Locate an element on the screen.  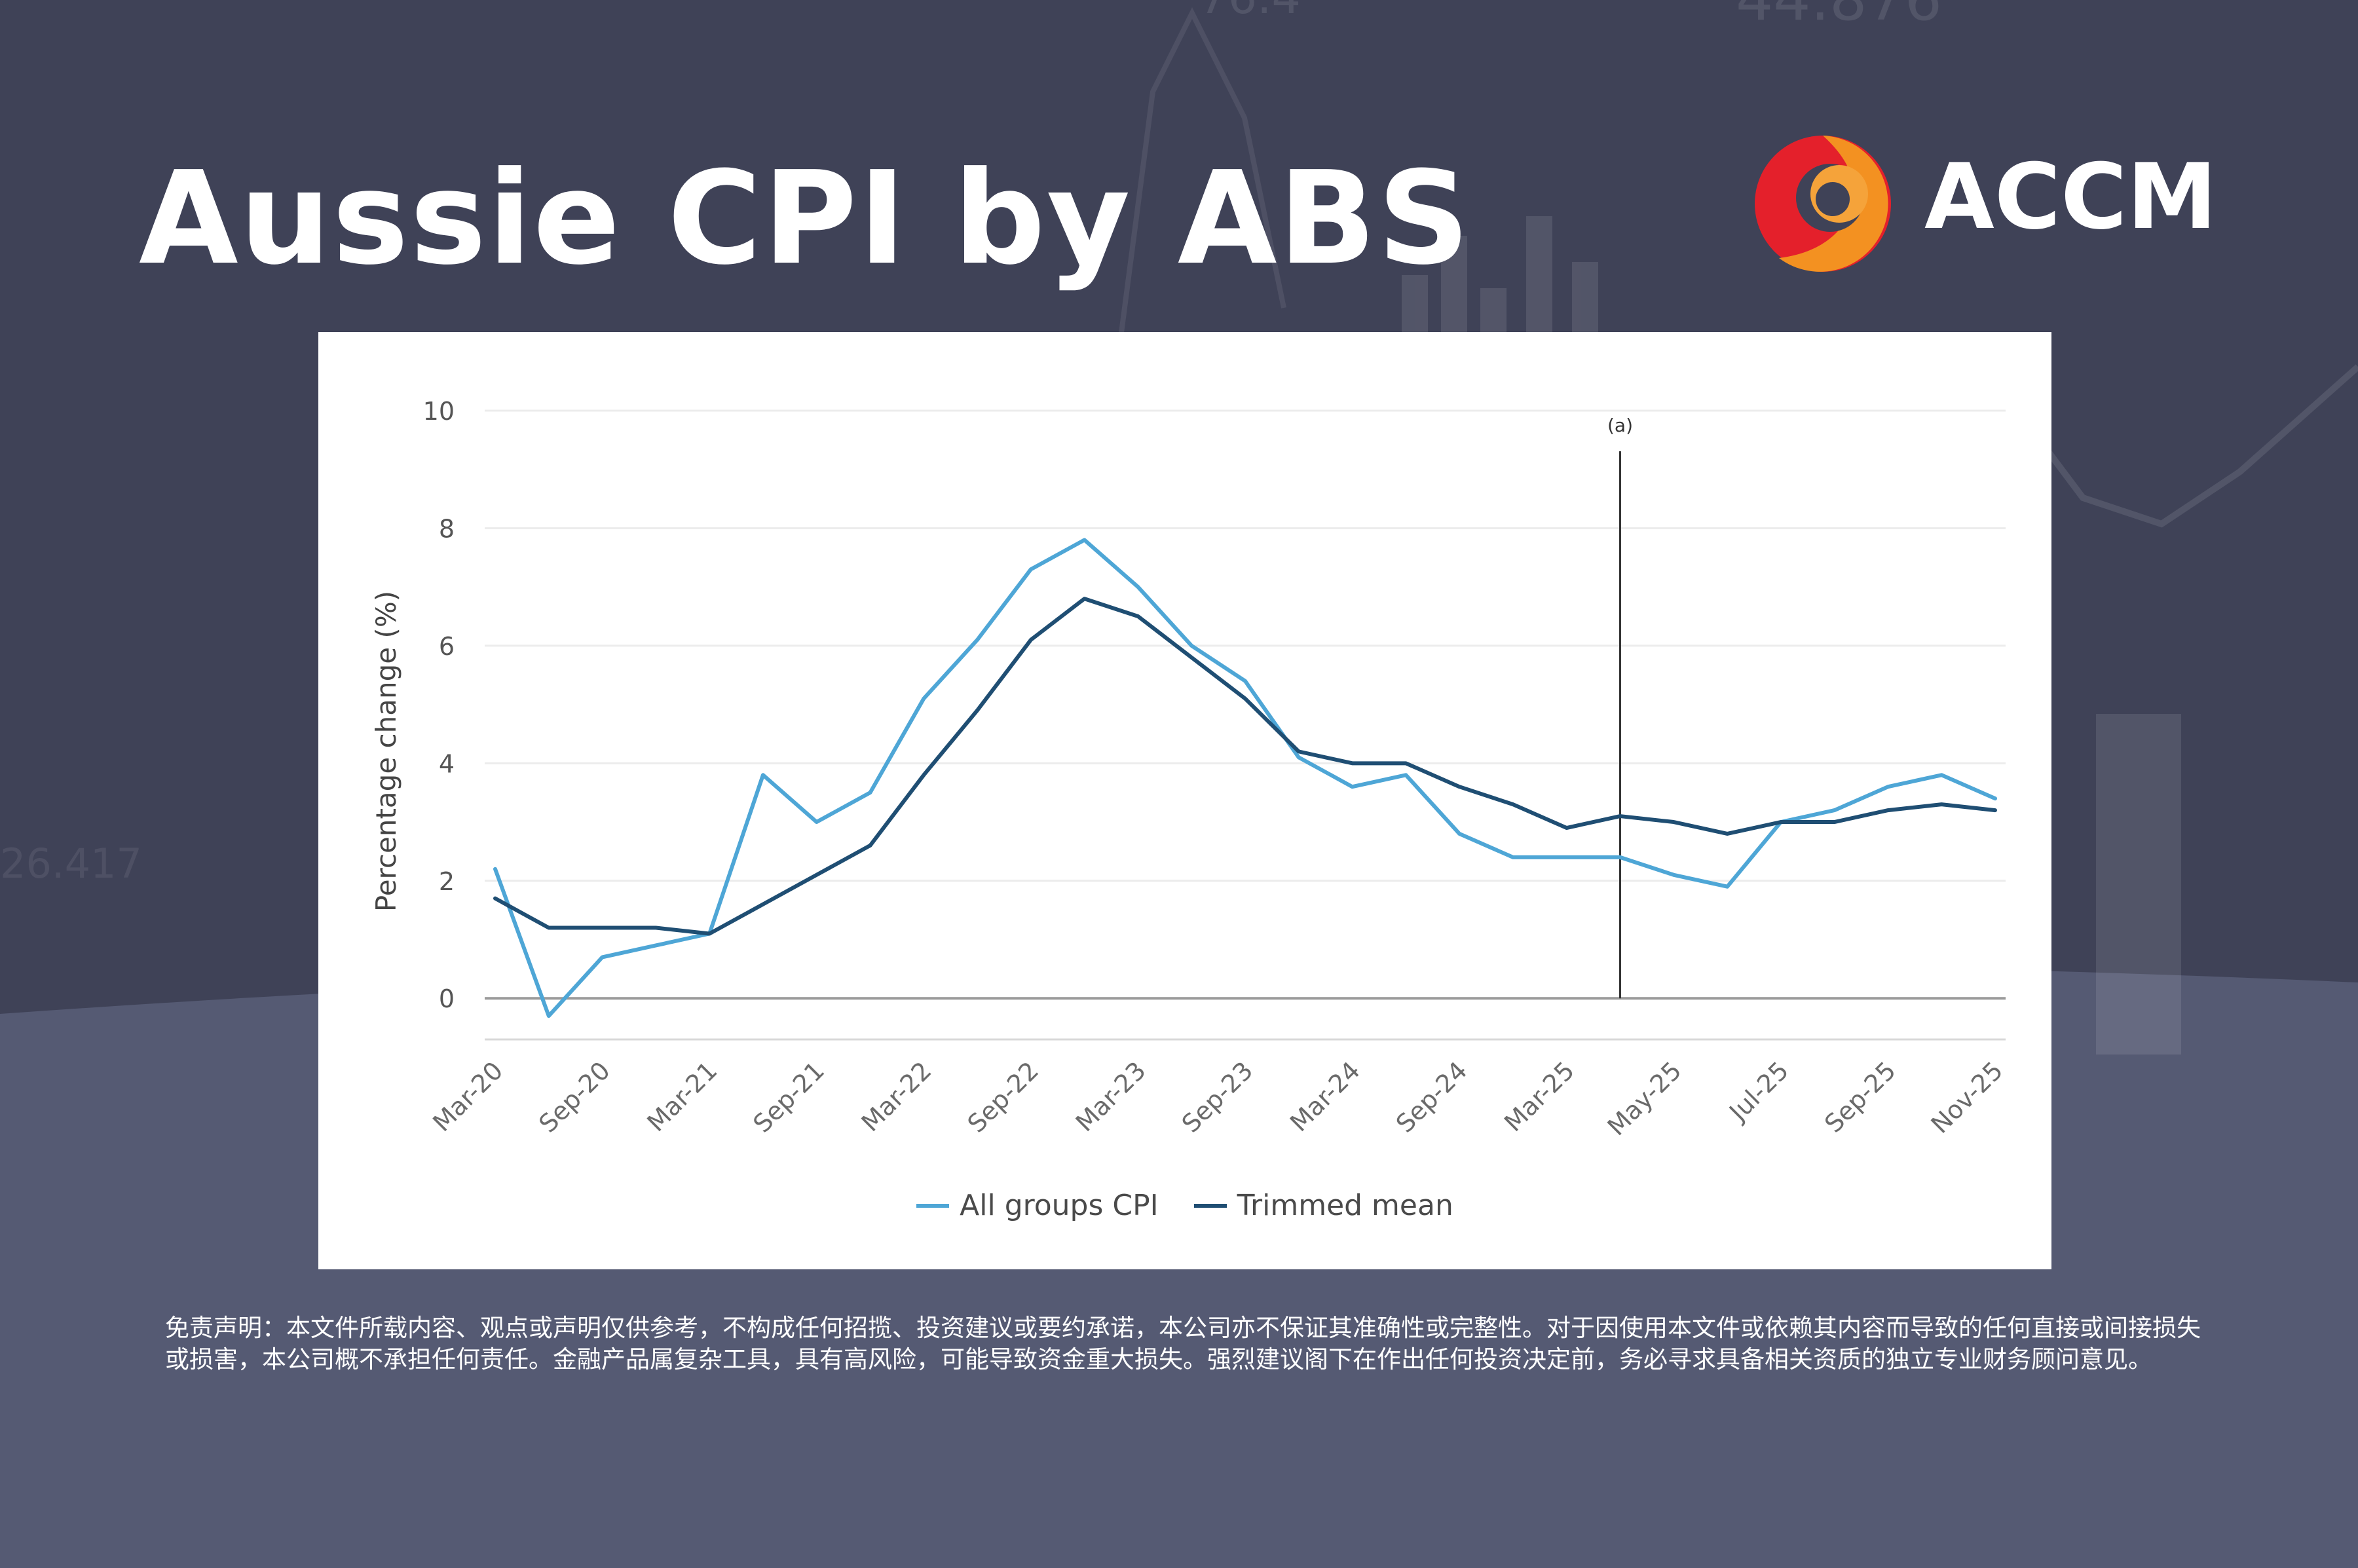
y-tick-label: 4 is located at coordinates (447, 763).